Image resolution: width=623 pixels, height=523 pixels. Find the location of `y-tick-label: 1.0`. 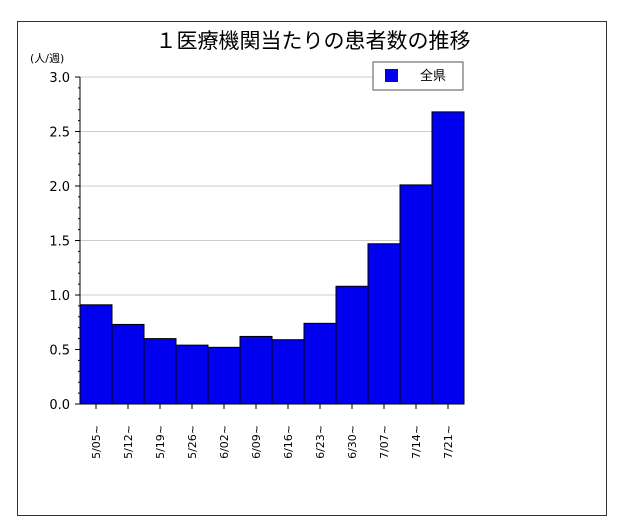

y-tick-label: 1.0 is located at coordinates (59, 296).